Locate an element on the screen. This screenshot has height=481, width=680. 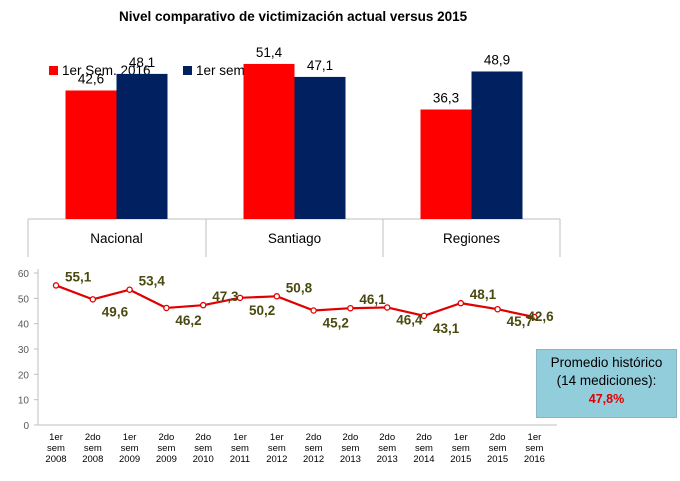
x-tick-label: 1er sem 2009 is located at coordinates (129, 448).